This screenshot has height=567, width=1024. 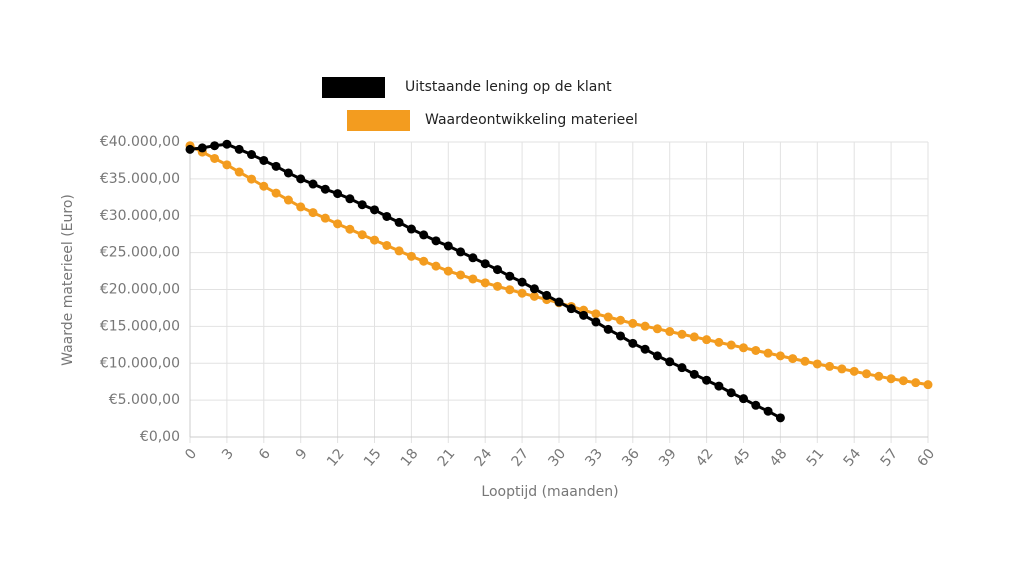 I want to click on x-tick-label: 60, so click(x=926, y=458).